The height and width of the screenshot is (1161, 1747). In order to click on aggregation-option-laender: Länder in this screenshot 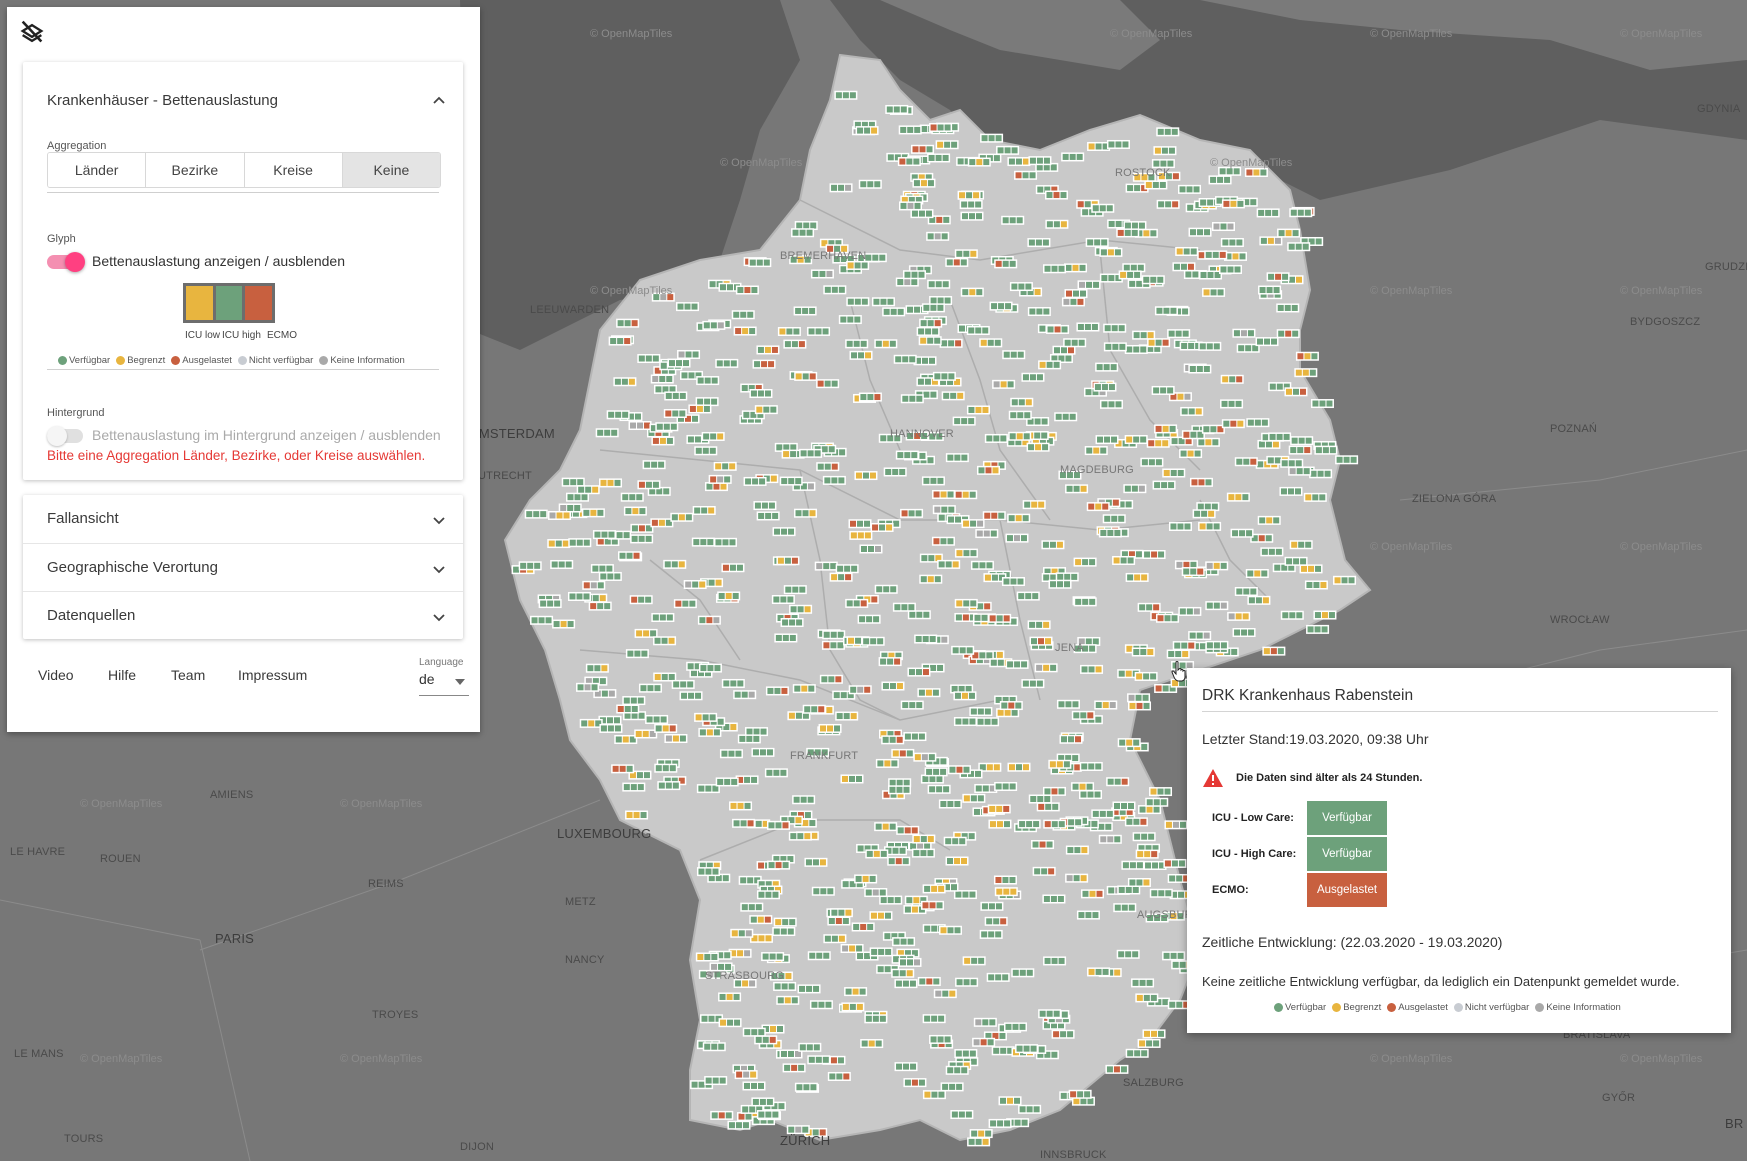, I will do `click(97, 170)`.